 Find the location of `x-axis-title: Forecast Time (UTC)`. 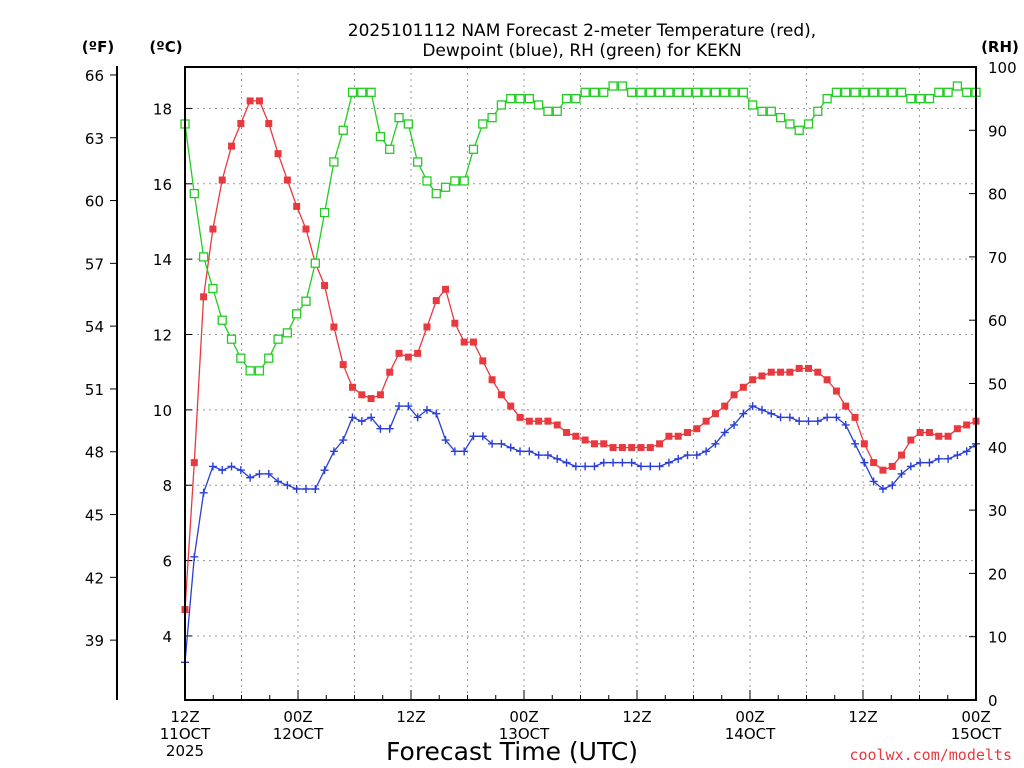

x-axis-title: Forecast Time (UTC) is located at coordinates (512, 751).